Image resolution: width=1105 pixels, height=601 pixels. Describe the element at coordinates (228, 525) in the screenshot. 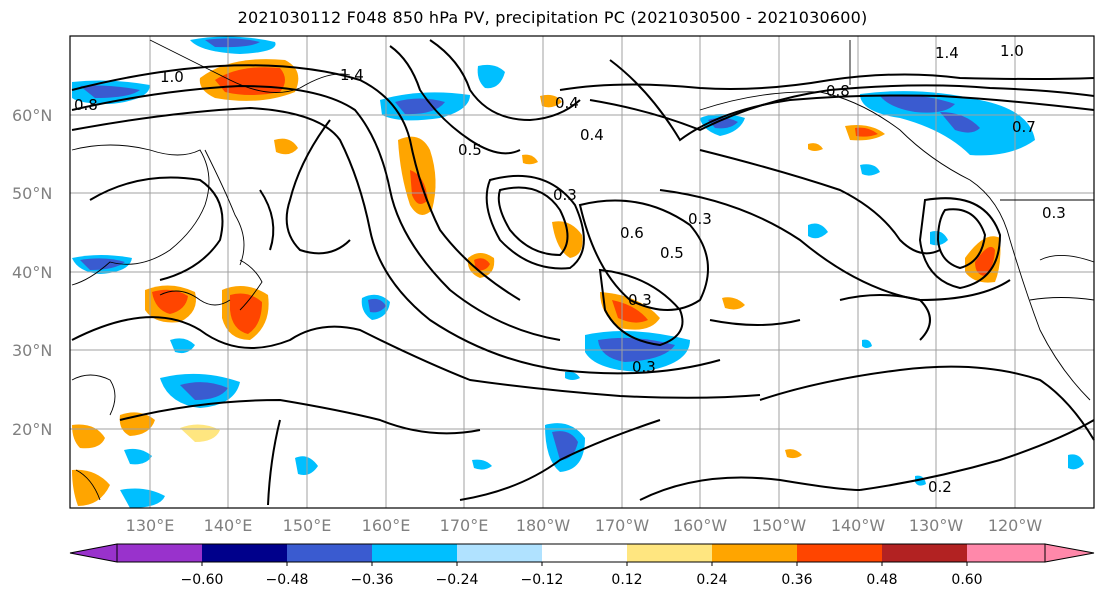

I see `lon-label: 140°E` at that location.